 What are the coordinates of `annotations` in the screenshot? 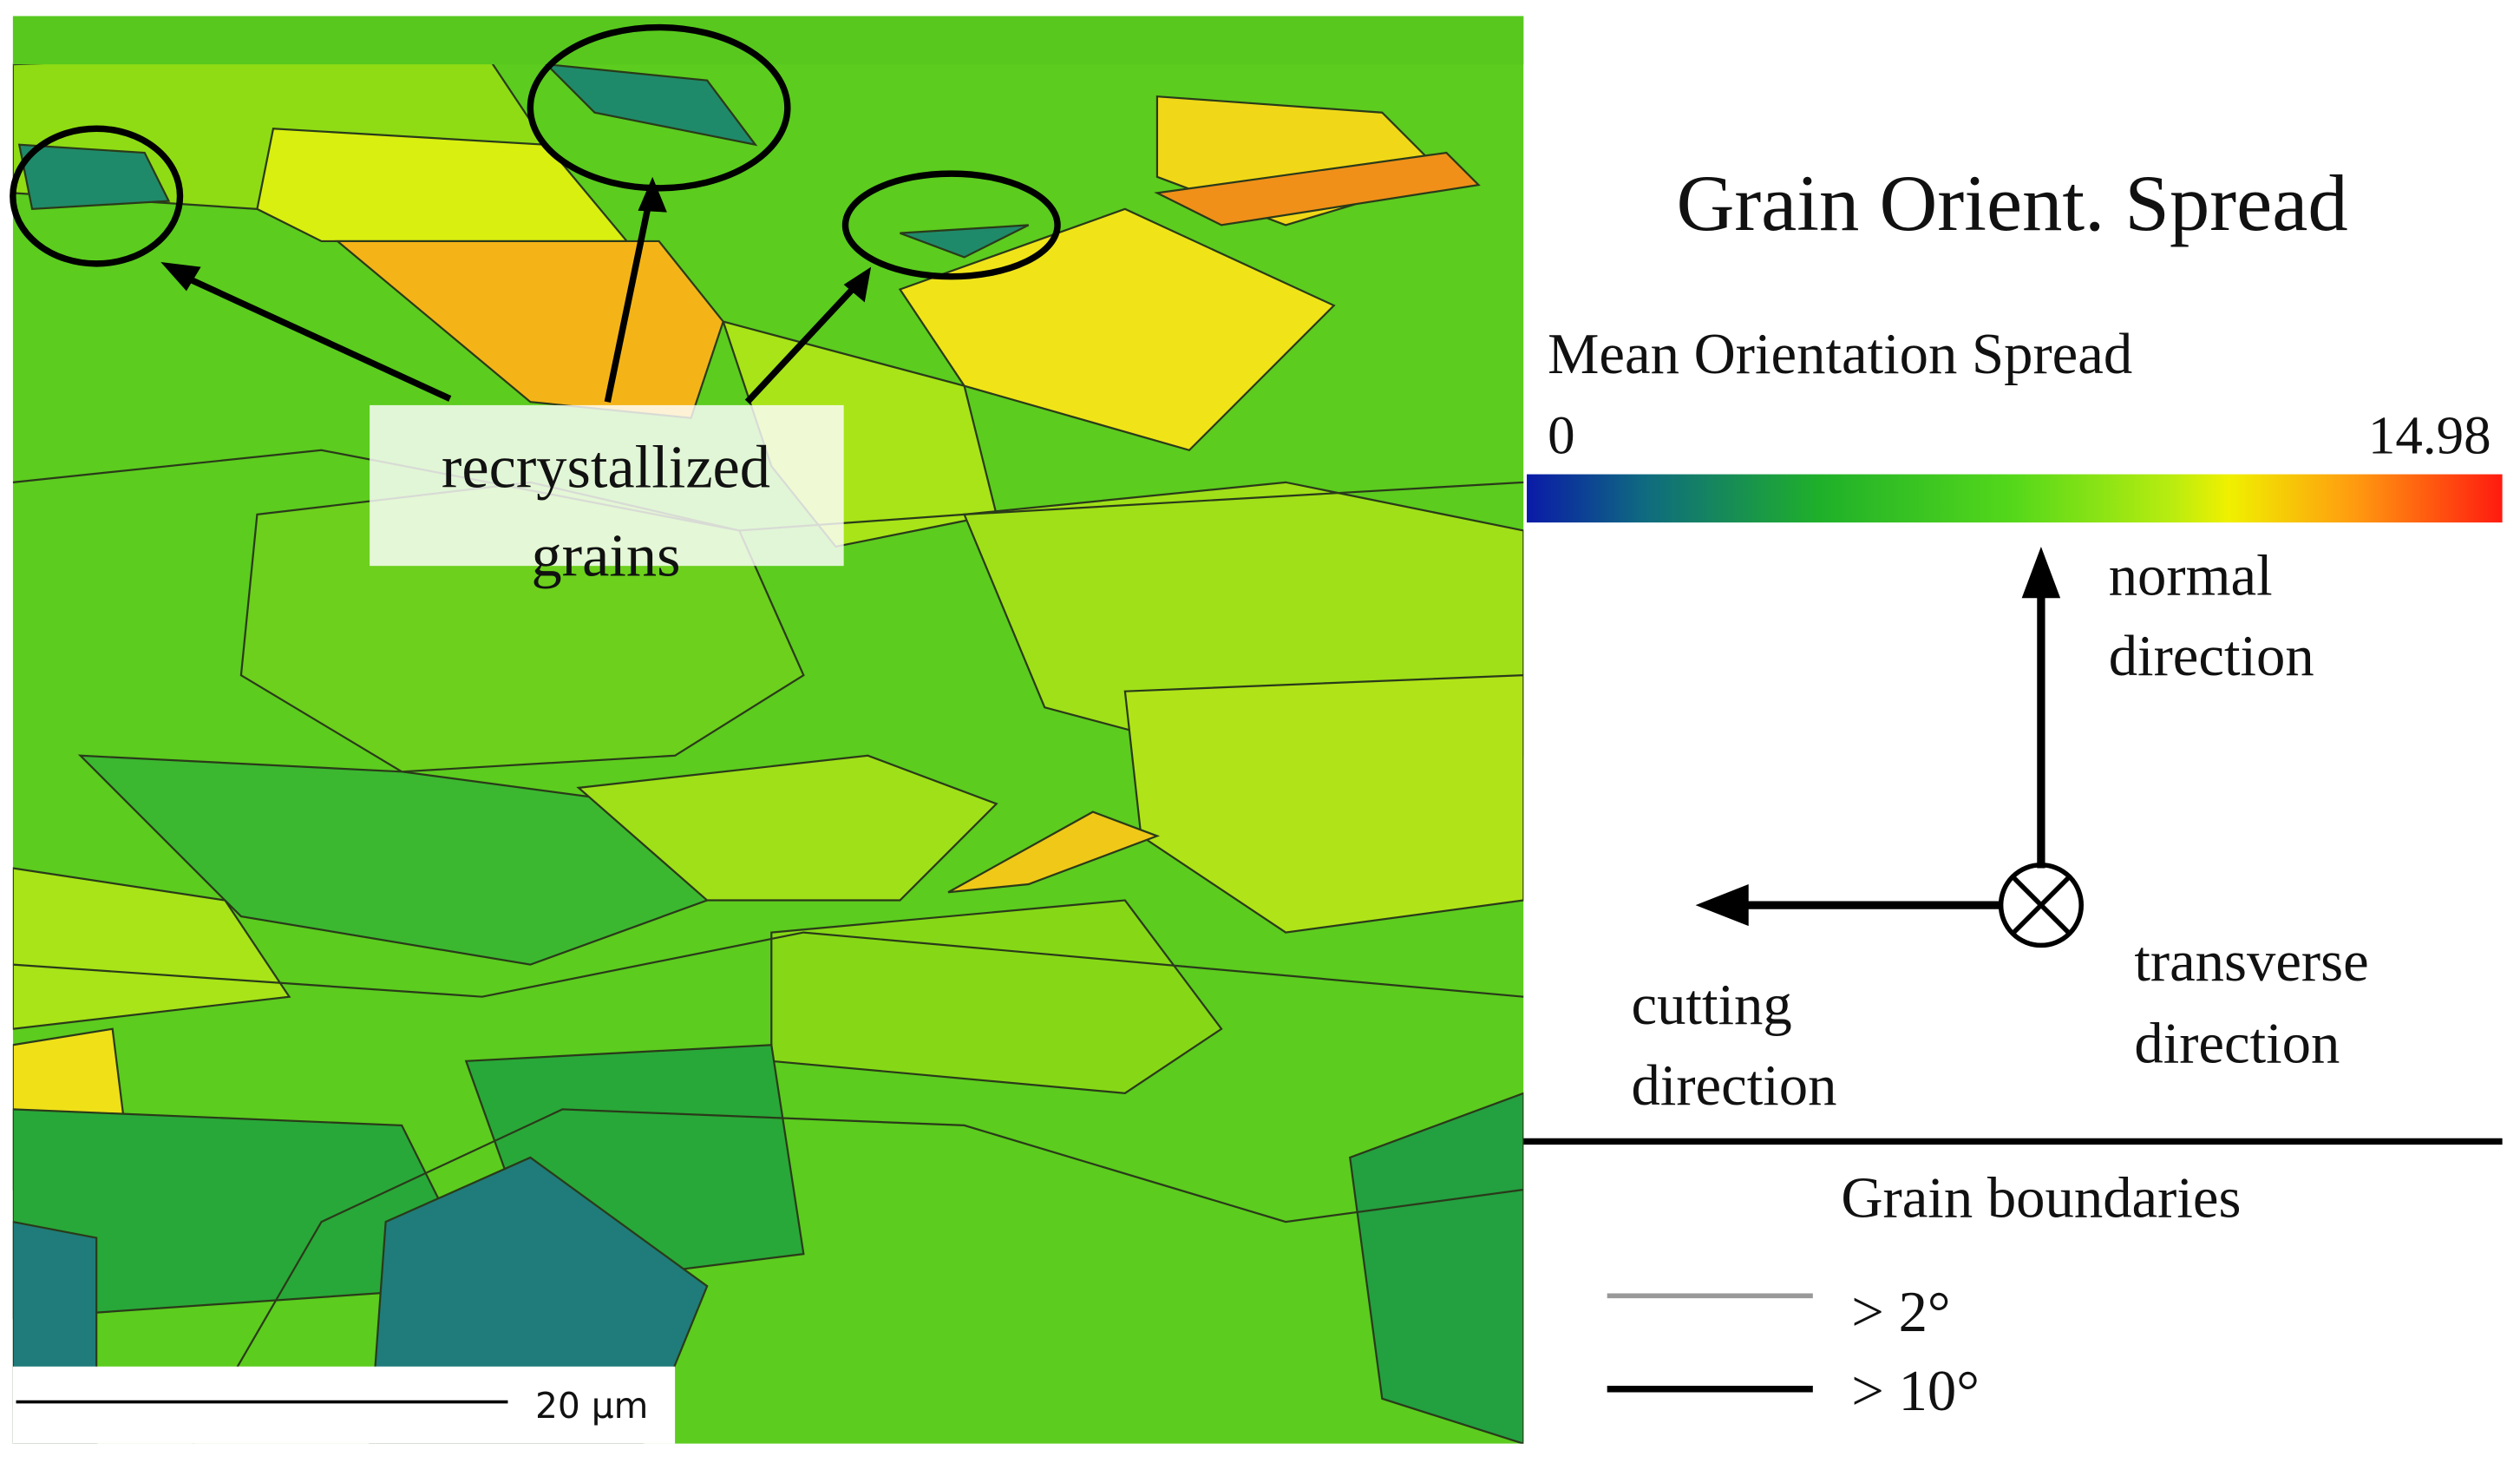 It's located at (535, 213).